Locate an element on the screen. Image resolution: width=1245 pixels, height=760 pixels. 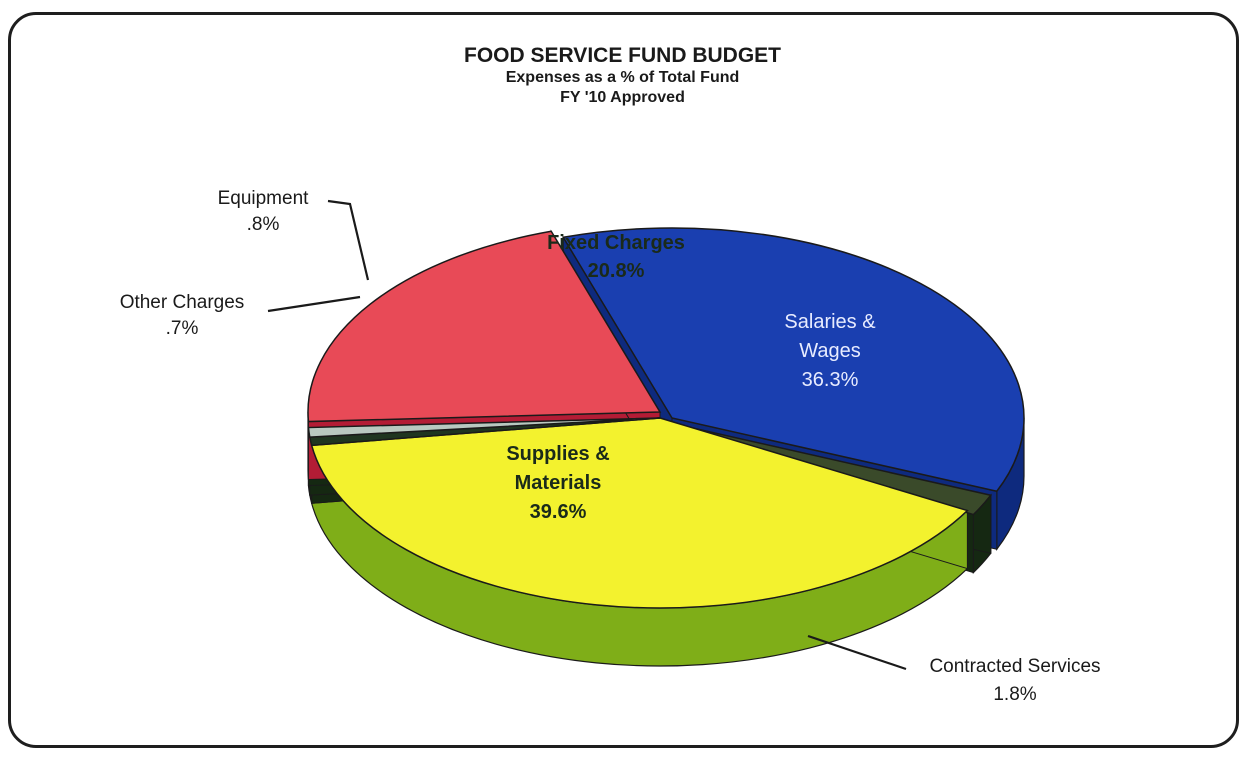
slice-name-4: Equipment is located at coordinates (264, 198).